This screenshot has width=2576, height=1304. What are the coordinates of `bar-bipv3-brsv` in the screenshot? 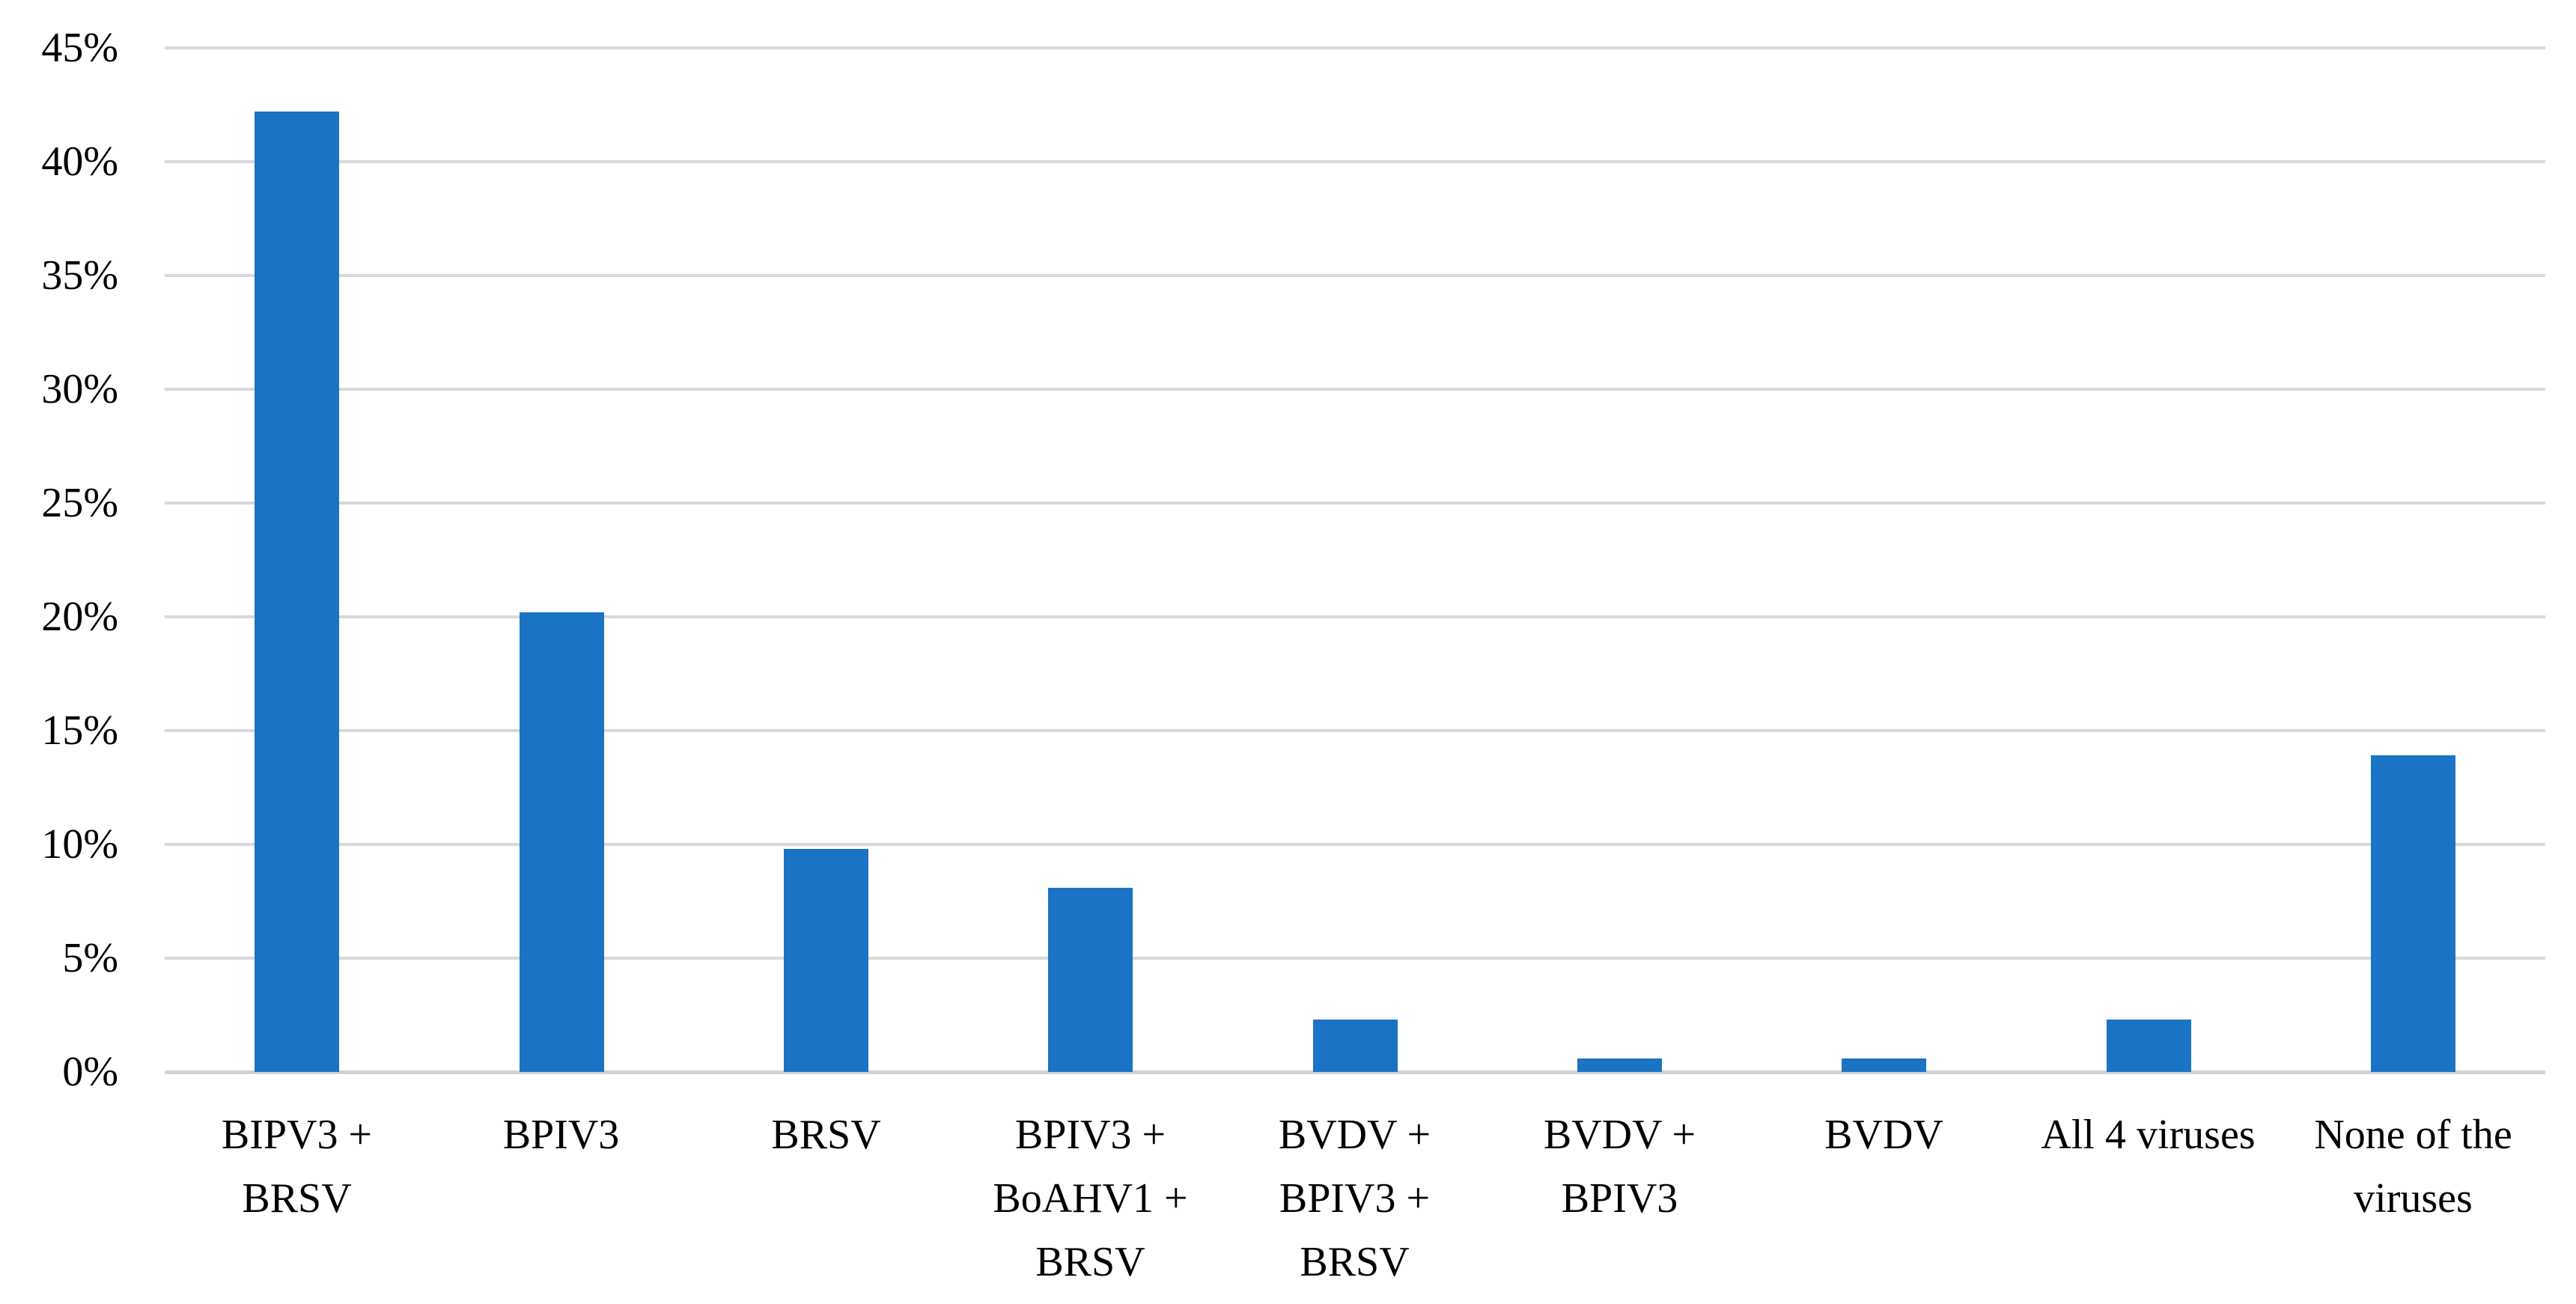 It's located at (297, 592).